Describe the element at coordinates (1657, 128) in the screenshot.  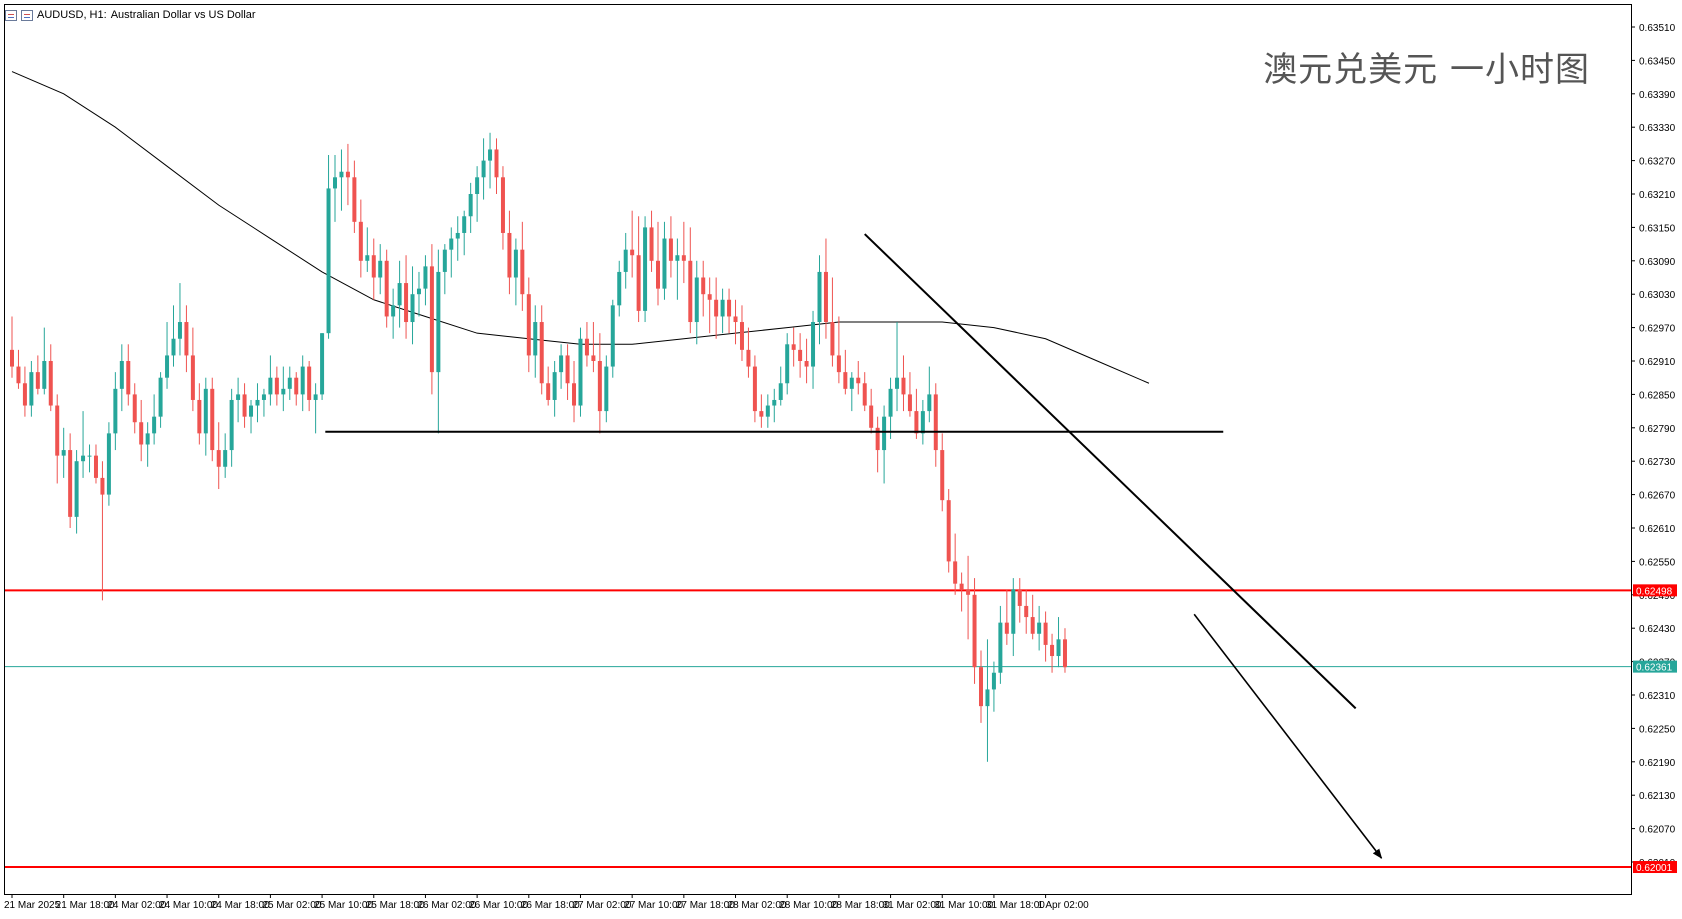
I see `y-tick-label: 0.63330` at that location.